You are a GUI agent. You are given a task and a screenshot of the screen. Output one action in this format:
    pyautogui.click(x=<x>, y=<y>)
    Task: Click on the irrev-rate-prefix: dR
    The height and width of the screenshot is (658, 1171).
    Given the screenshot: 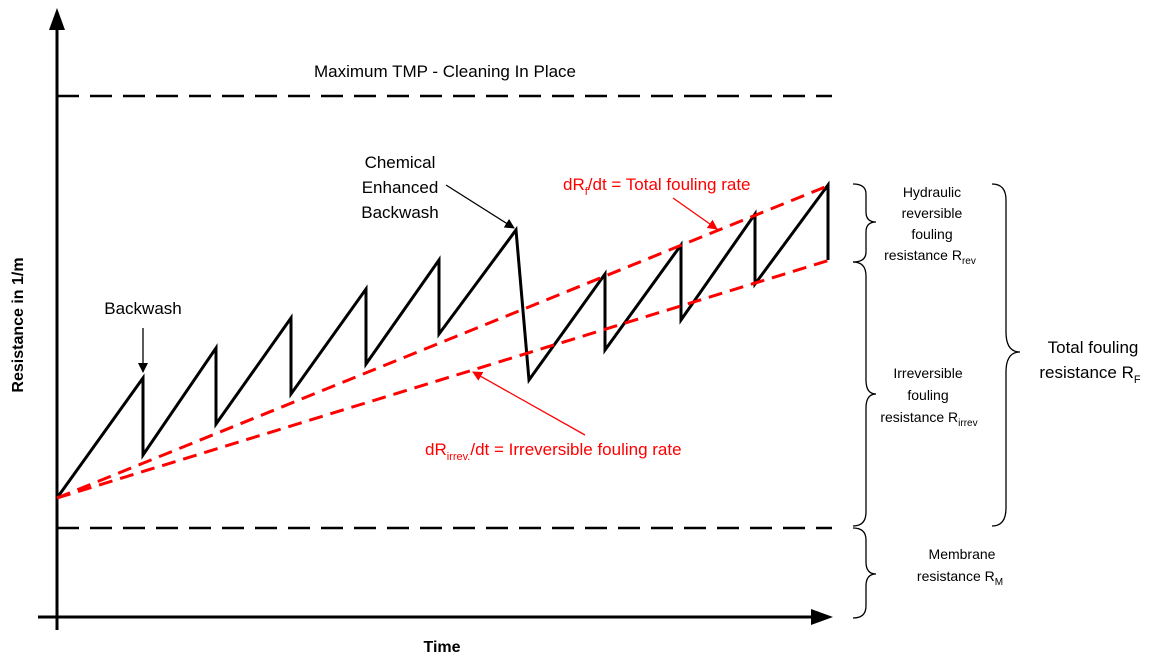 What is the action you would take?
    pyautogui.click(x=436, y=449)
    